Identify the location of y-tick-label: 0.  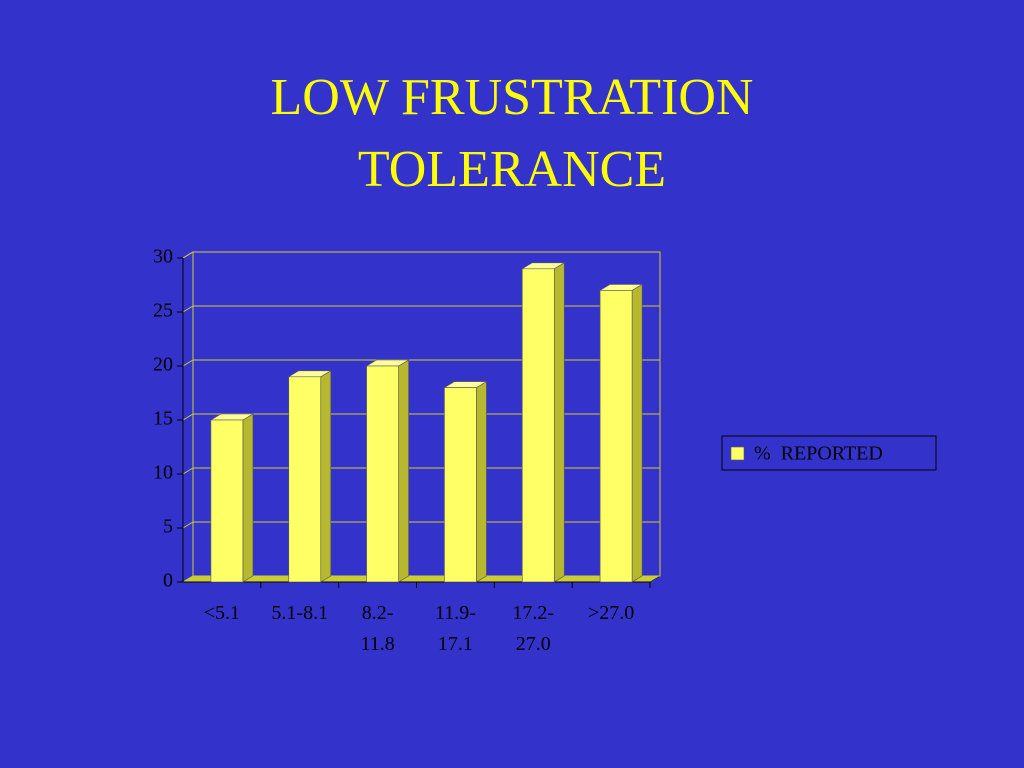
(168, 581).